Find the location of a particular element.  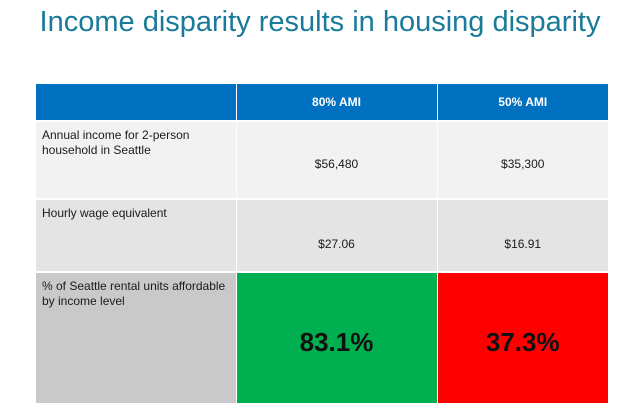

affordable-50-percent: 37.3% is located at coordinates (522, 341).